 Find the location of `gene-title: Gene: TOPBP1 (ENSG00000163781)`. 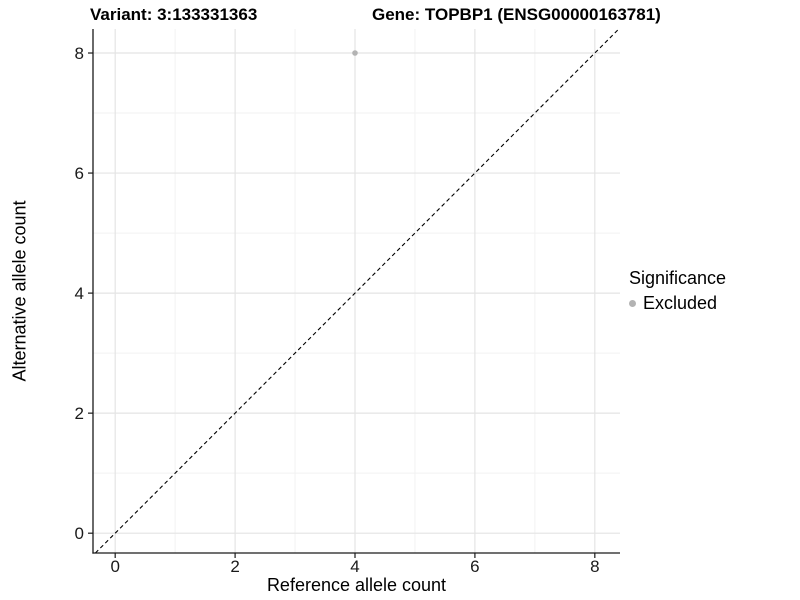

gene-title: Gene: TOPBP1 (ENSG00000163781) is located at coordinates (516, 14).